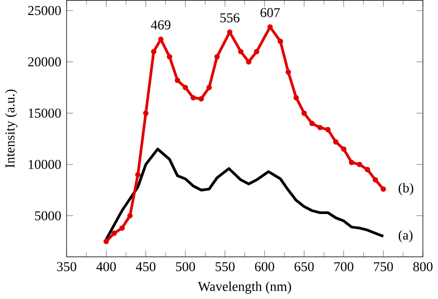 The width and height of the screenshot is (438, 299). Describe the element at coordinates (146, 267) in the screenshot. I see `x-tick-label: 450` at that location.